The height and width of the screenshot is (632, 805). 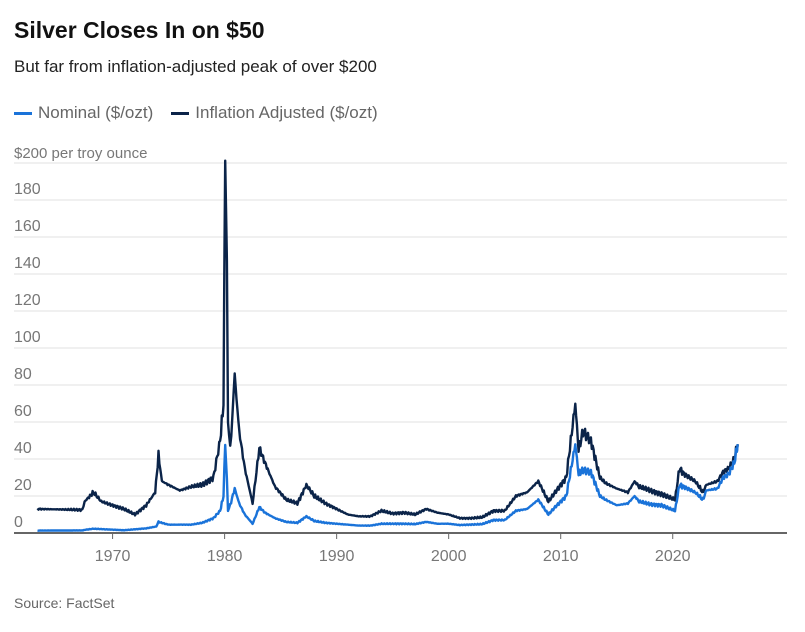 What do you see at coordinates (225, 556) in the screenshot?
I see `x-tick-label: 1980` at bounding box center [225, 556].